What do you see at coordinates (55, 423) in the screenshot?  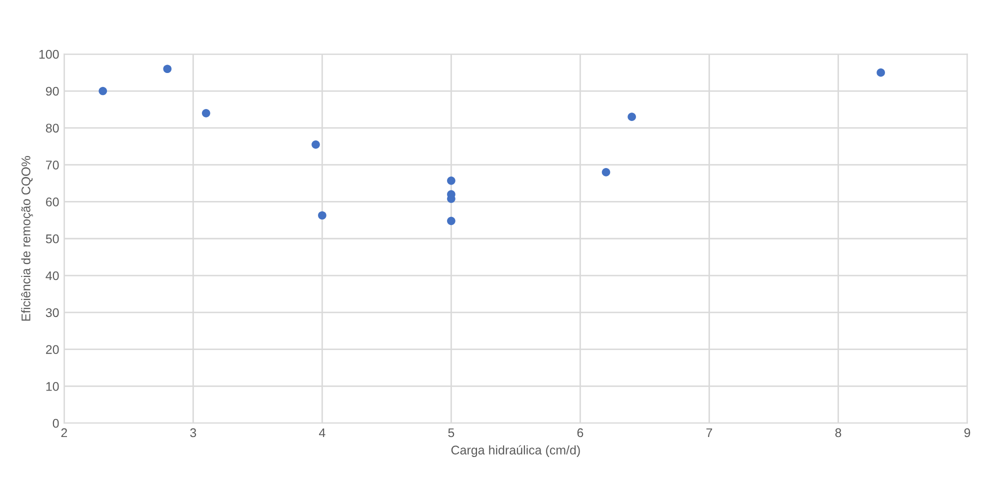 I see `y-tick-label: 0` at bounding box center [55, 423].